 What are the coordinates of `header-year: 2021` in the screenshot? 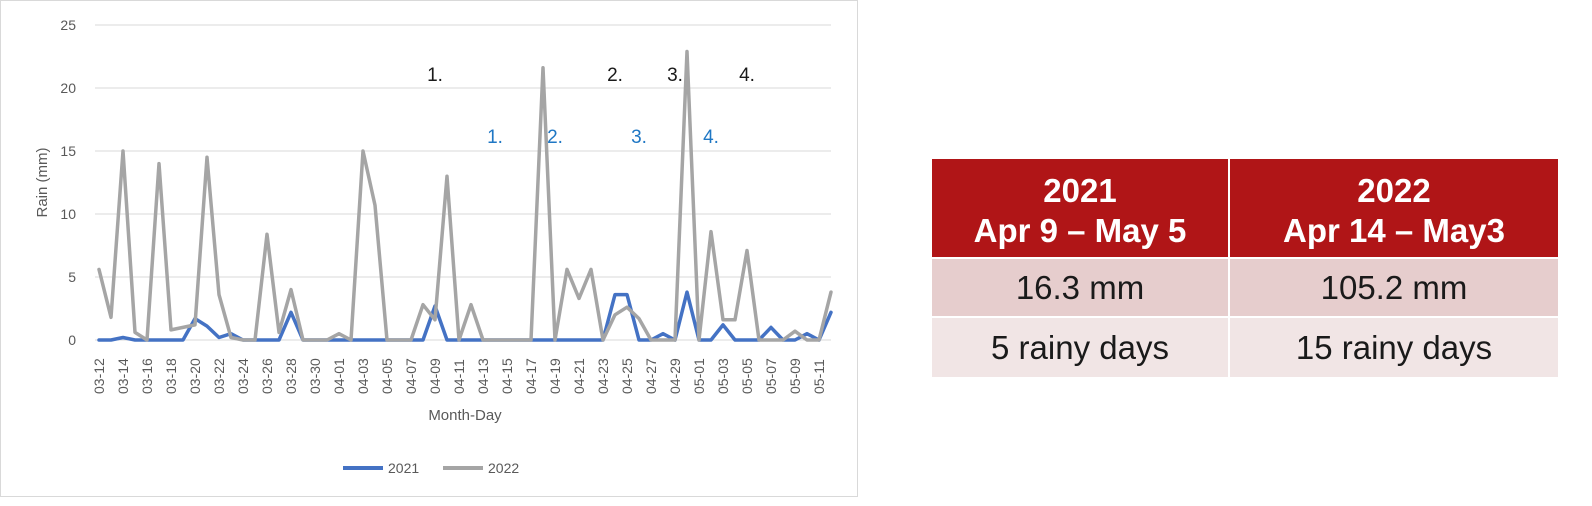 It's located at (1080, 190).